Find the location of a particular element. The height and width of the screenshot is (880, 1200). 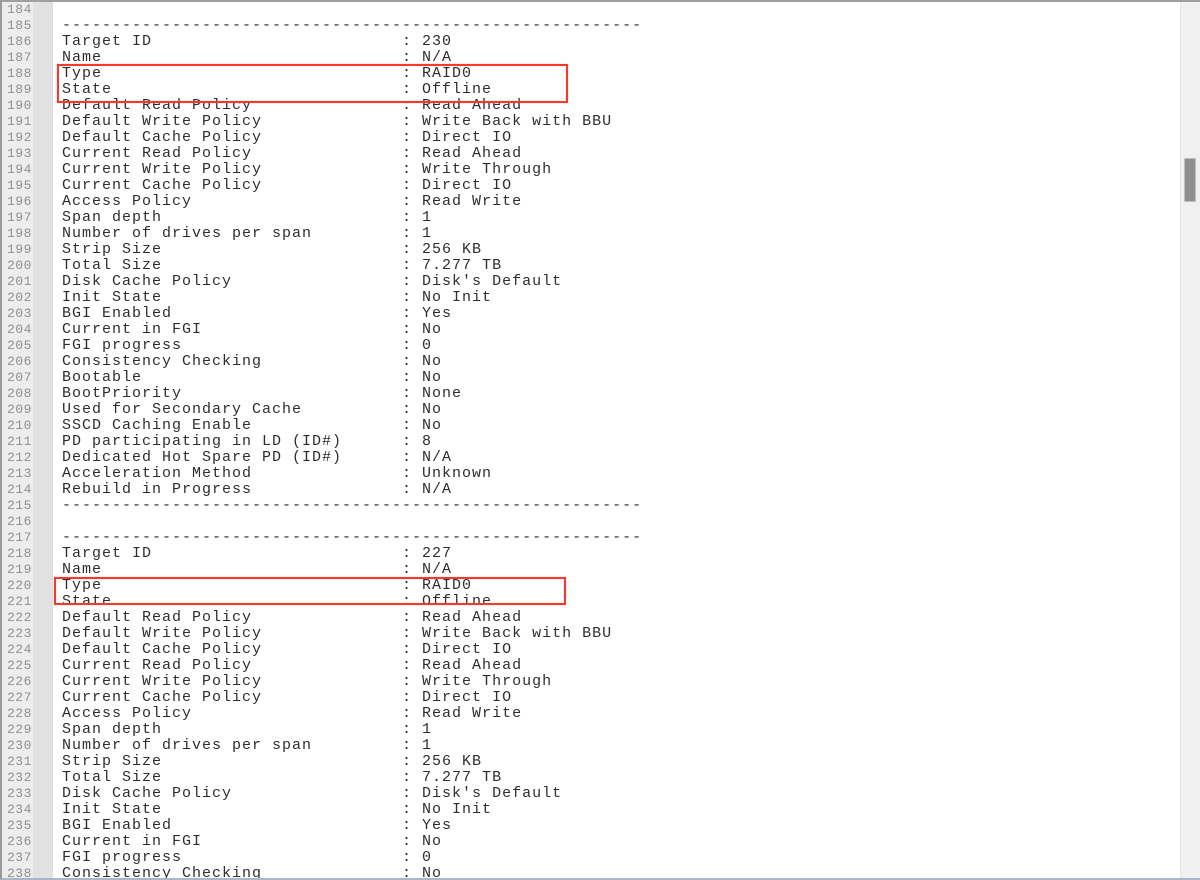

log-line-text: BGI Enabled : Yes is located at coordinates (257, 314).